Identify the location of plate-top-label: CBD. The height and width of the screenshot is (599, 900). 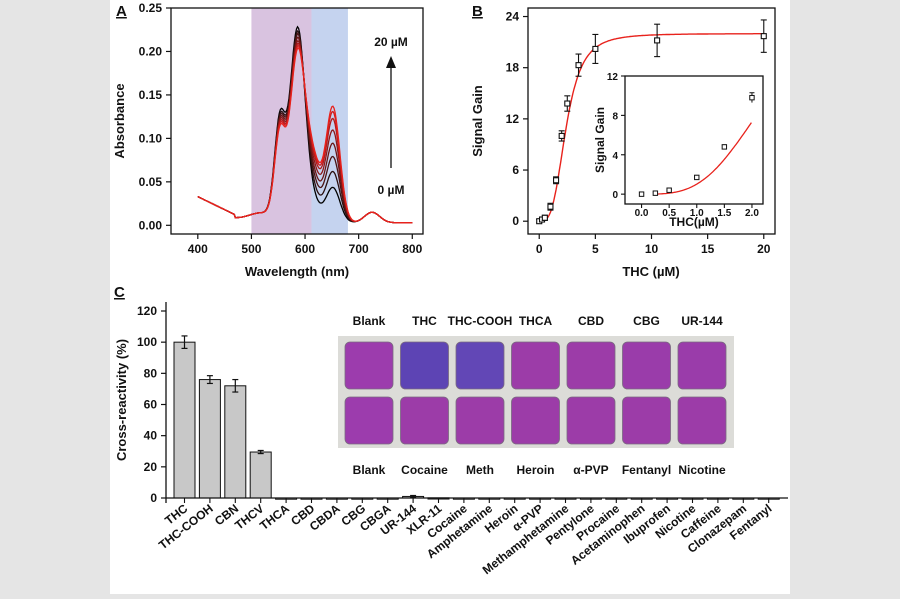
(591, 321).